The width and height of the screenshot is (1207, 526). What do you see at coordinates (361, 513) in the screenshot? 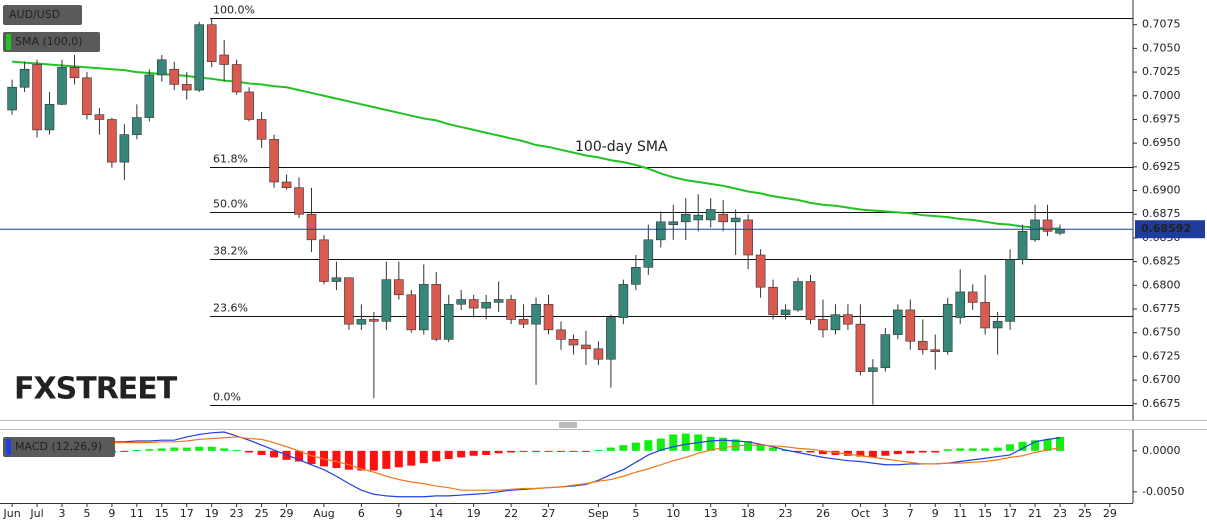
I see `x-tick-label: 6` at bounding box center [361, 513].